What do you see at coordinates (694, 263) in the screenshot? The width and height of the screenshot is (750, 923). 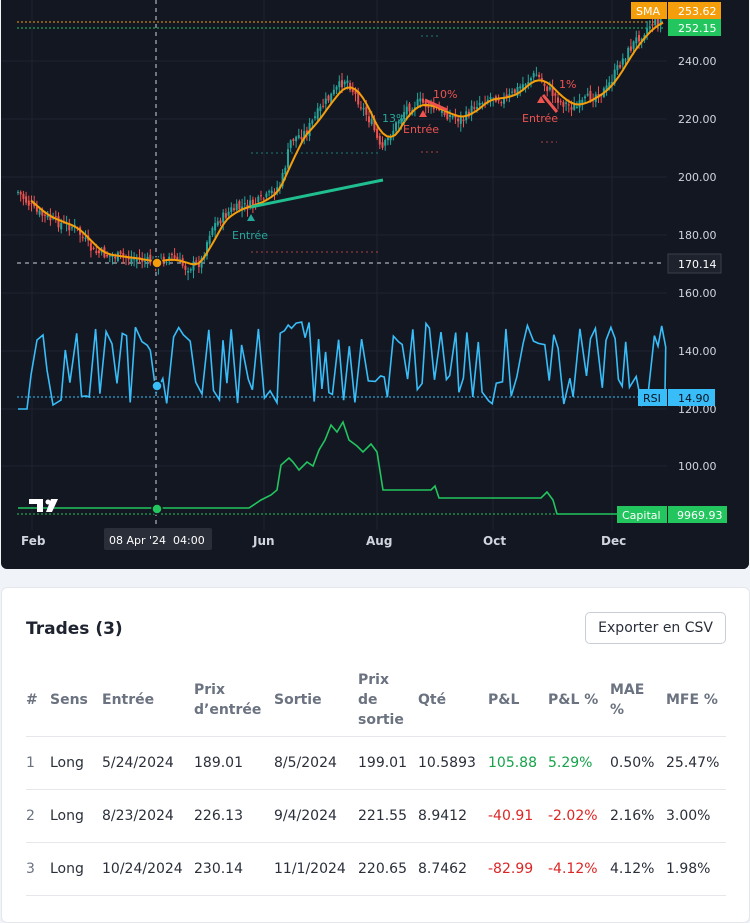 I see `crosshair-price-tag` at bounding box center [694, 263].